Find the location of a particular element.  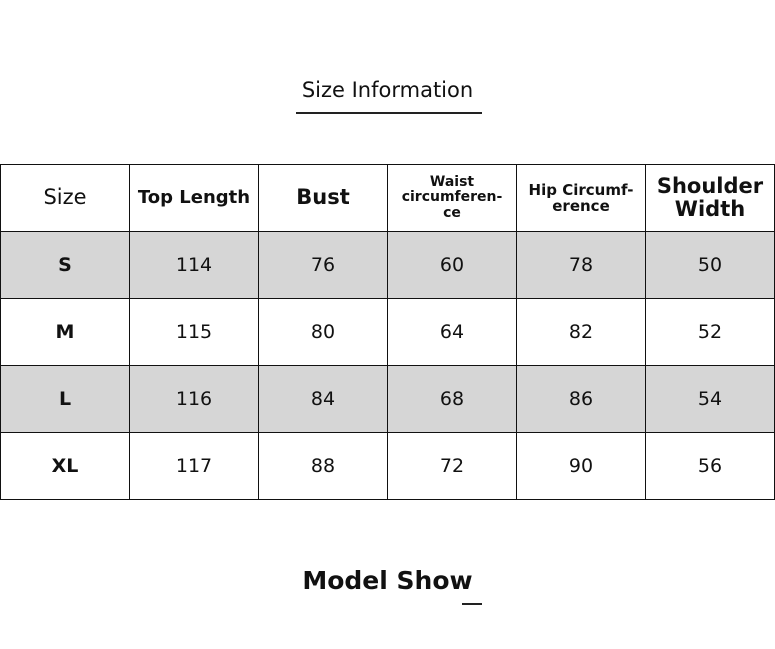

table-cell: S is located at coordinates (65, 265).